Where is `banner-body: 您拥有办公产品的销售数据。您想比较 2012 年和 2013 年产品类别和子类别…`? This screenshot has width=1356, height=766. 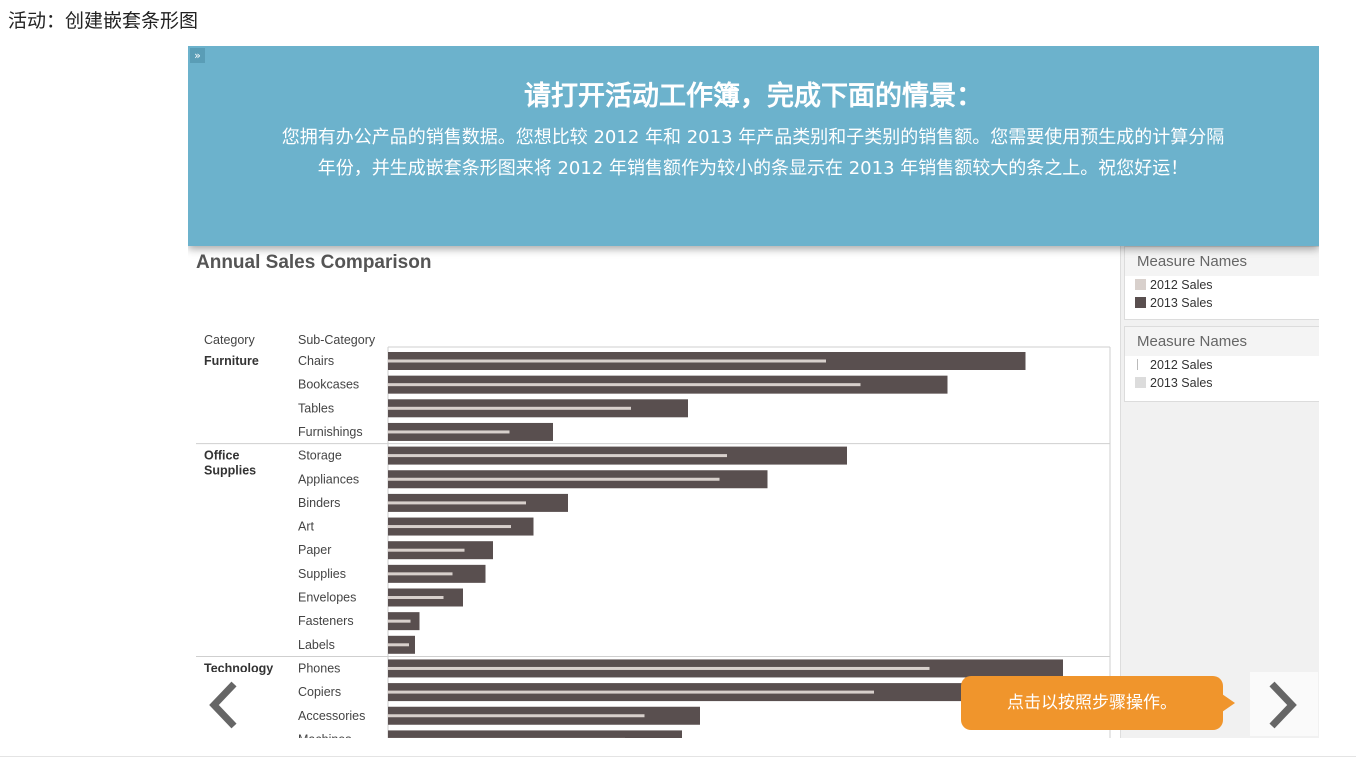 banner-body: 您拥有办公产品的销售数据。您想比较 2012 年和 2013 年产品类别和子类别… is located at coordinates (753, 153).